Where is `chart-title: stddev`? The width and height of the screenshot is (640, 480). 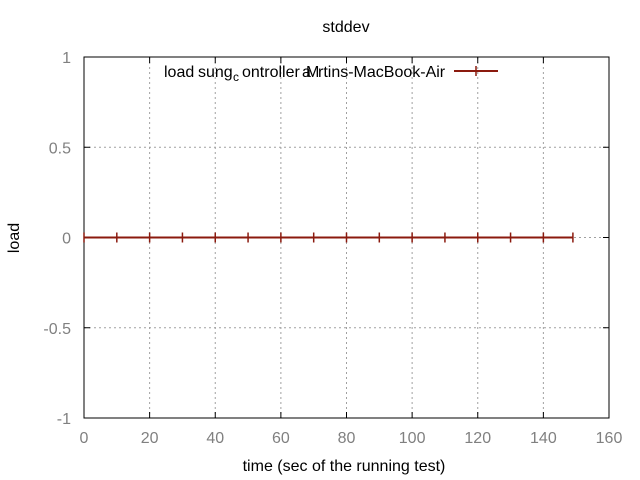 chart-title: stddev is located at coordinates (345, 27).